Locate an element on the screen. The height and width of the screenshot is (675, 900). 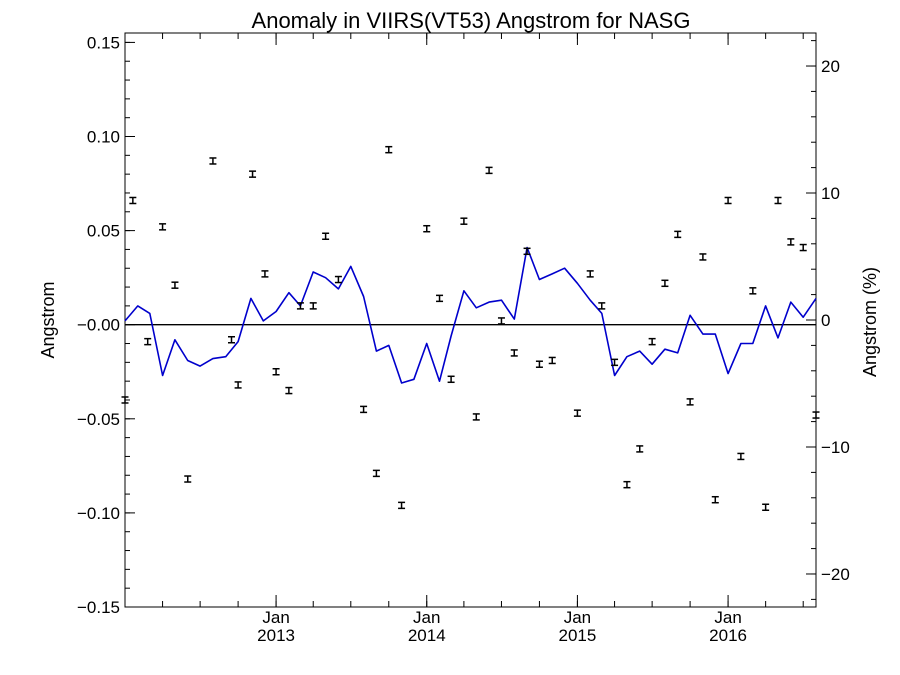
y-axis-label: Angstrom is located at coordinates (48, 319).